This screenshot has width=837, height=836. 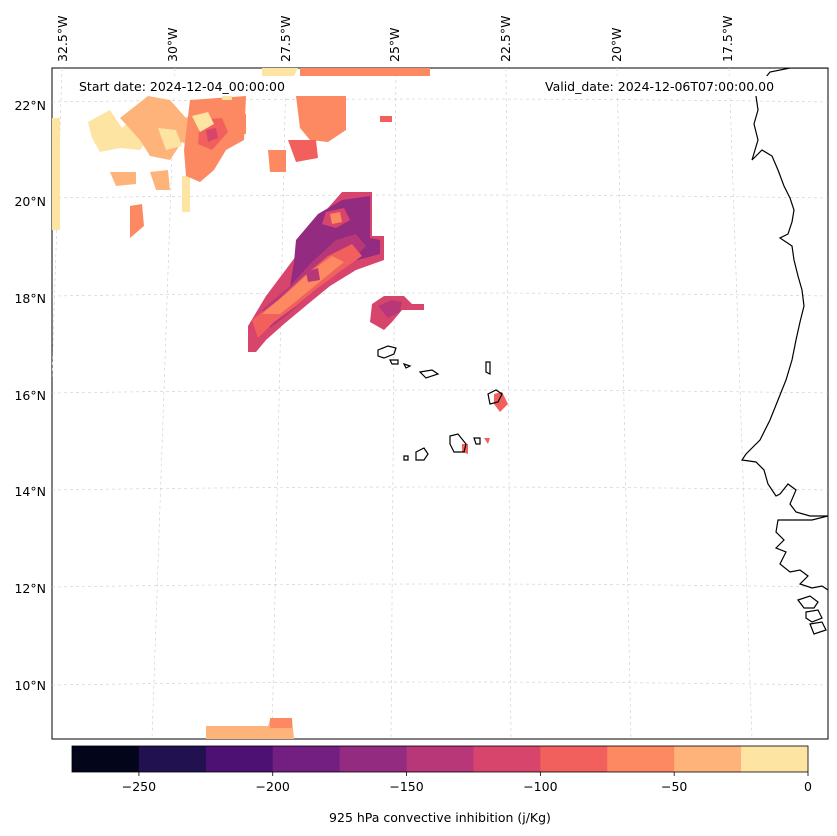 What do you see at coordinates (394, 44) in the screenshot?
I see `lon-label: 25°W` at bounding box center [394, 44].